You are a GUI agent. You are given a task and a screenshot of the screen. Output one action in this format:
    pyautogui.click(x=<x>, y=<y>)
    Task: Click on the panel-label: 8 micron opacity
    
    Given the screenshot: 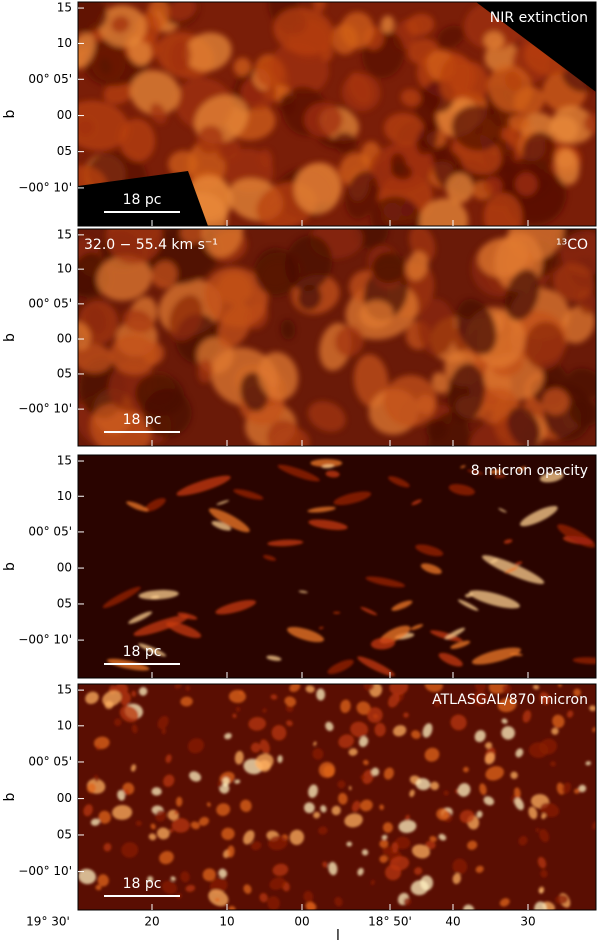 What is the action you would take?
    pyautogui.click(x=529, y=471)
    